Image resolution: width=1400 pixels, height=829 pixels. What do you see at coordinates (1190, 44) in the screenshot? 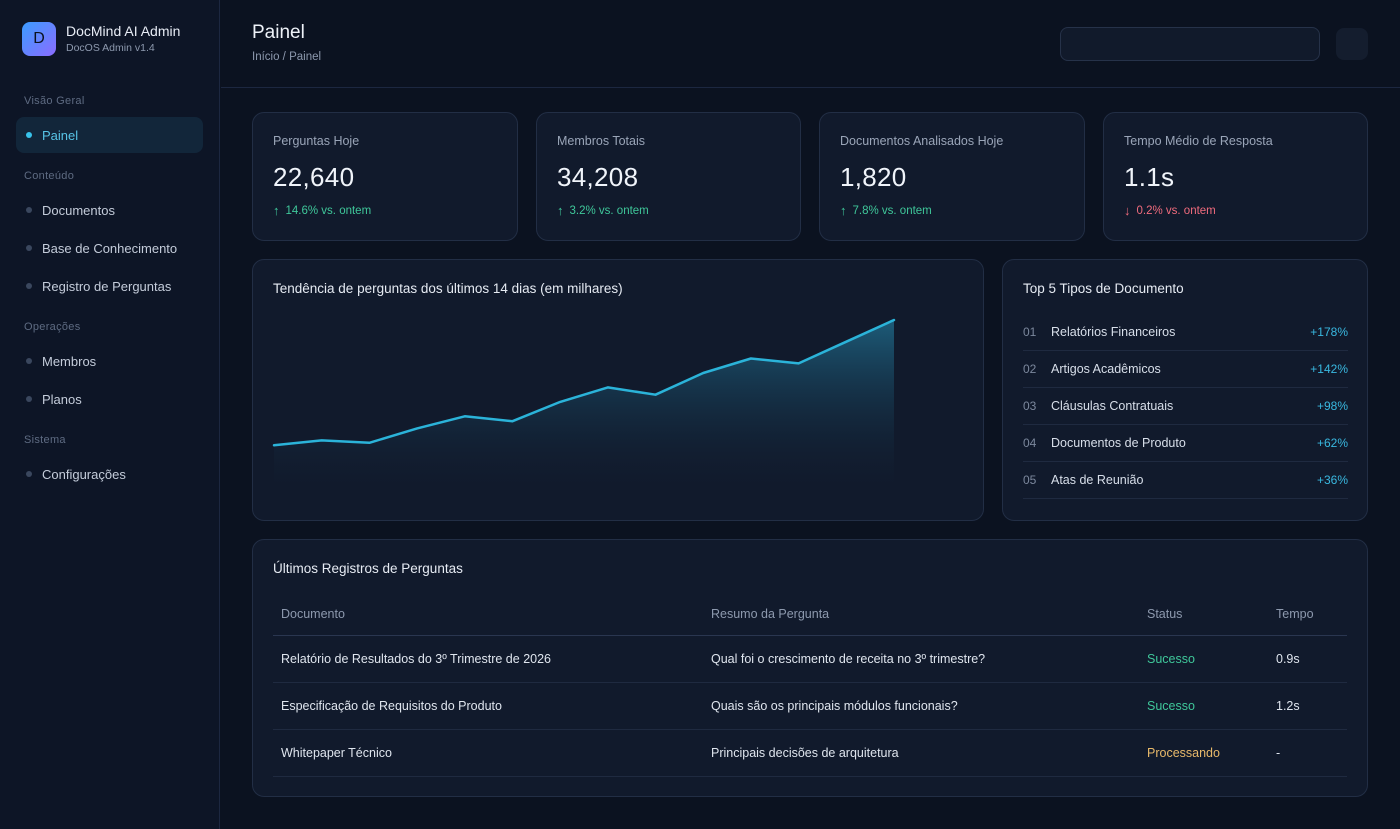
I see `search-input` at bounding box center [1190, 44].